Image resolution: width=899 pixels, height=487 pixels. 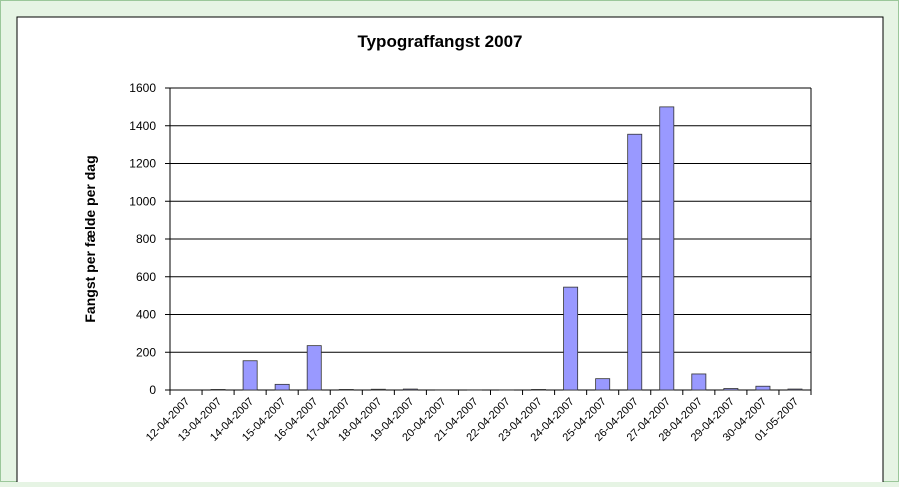 I want to click on y-tick-label: 200, so click(x=146, y=352).